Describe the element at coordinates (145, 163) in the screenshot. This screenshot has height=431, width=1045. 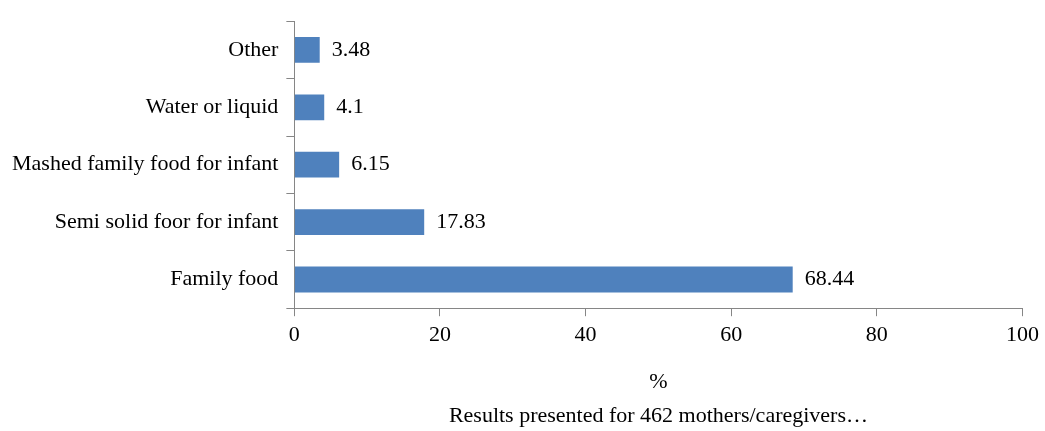
I see `y-tick-label: Mashed family food for infant` at that location.